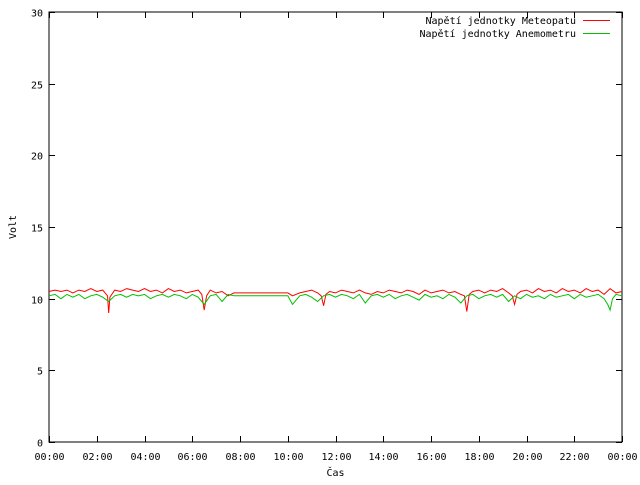 The height and width of the screenshot is (485, 640). Describe the element at coordinates (335, 472) in the screenshot. I see `x-axis-label: Čas` at that location.